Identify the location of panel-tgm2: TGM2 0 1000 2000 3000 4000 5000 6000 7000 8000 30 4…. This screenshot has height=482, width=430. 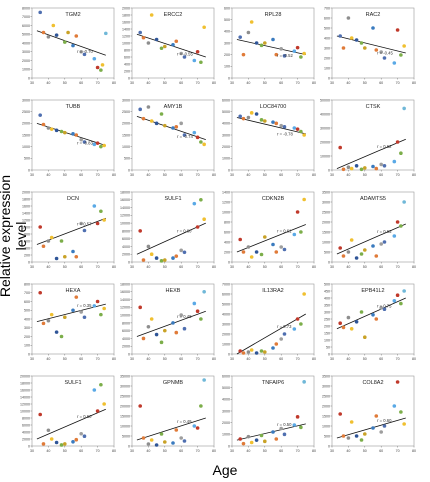
(69, 45).